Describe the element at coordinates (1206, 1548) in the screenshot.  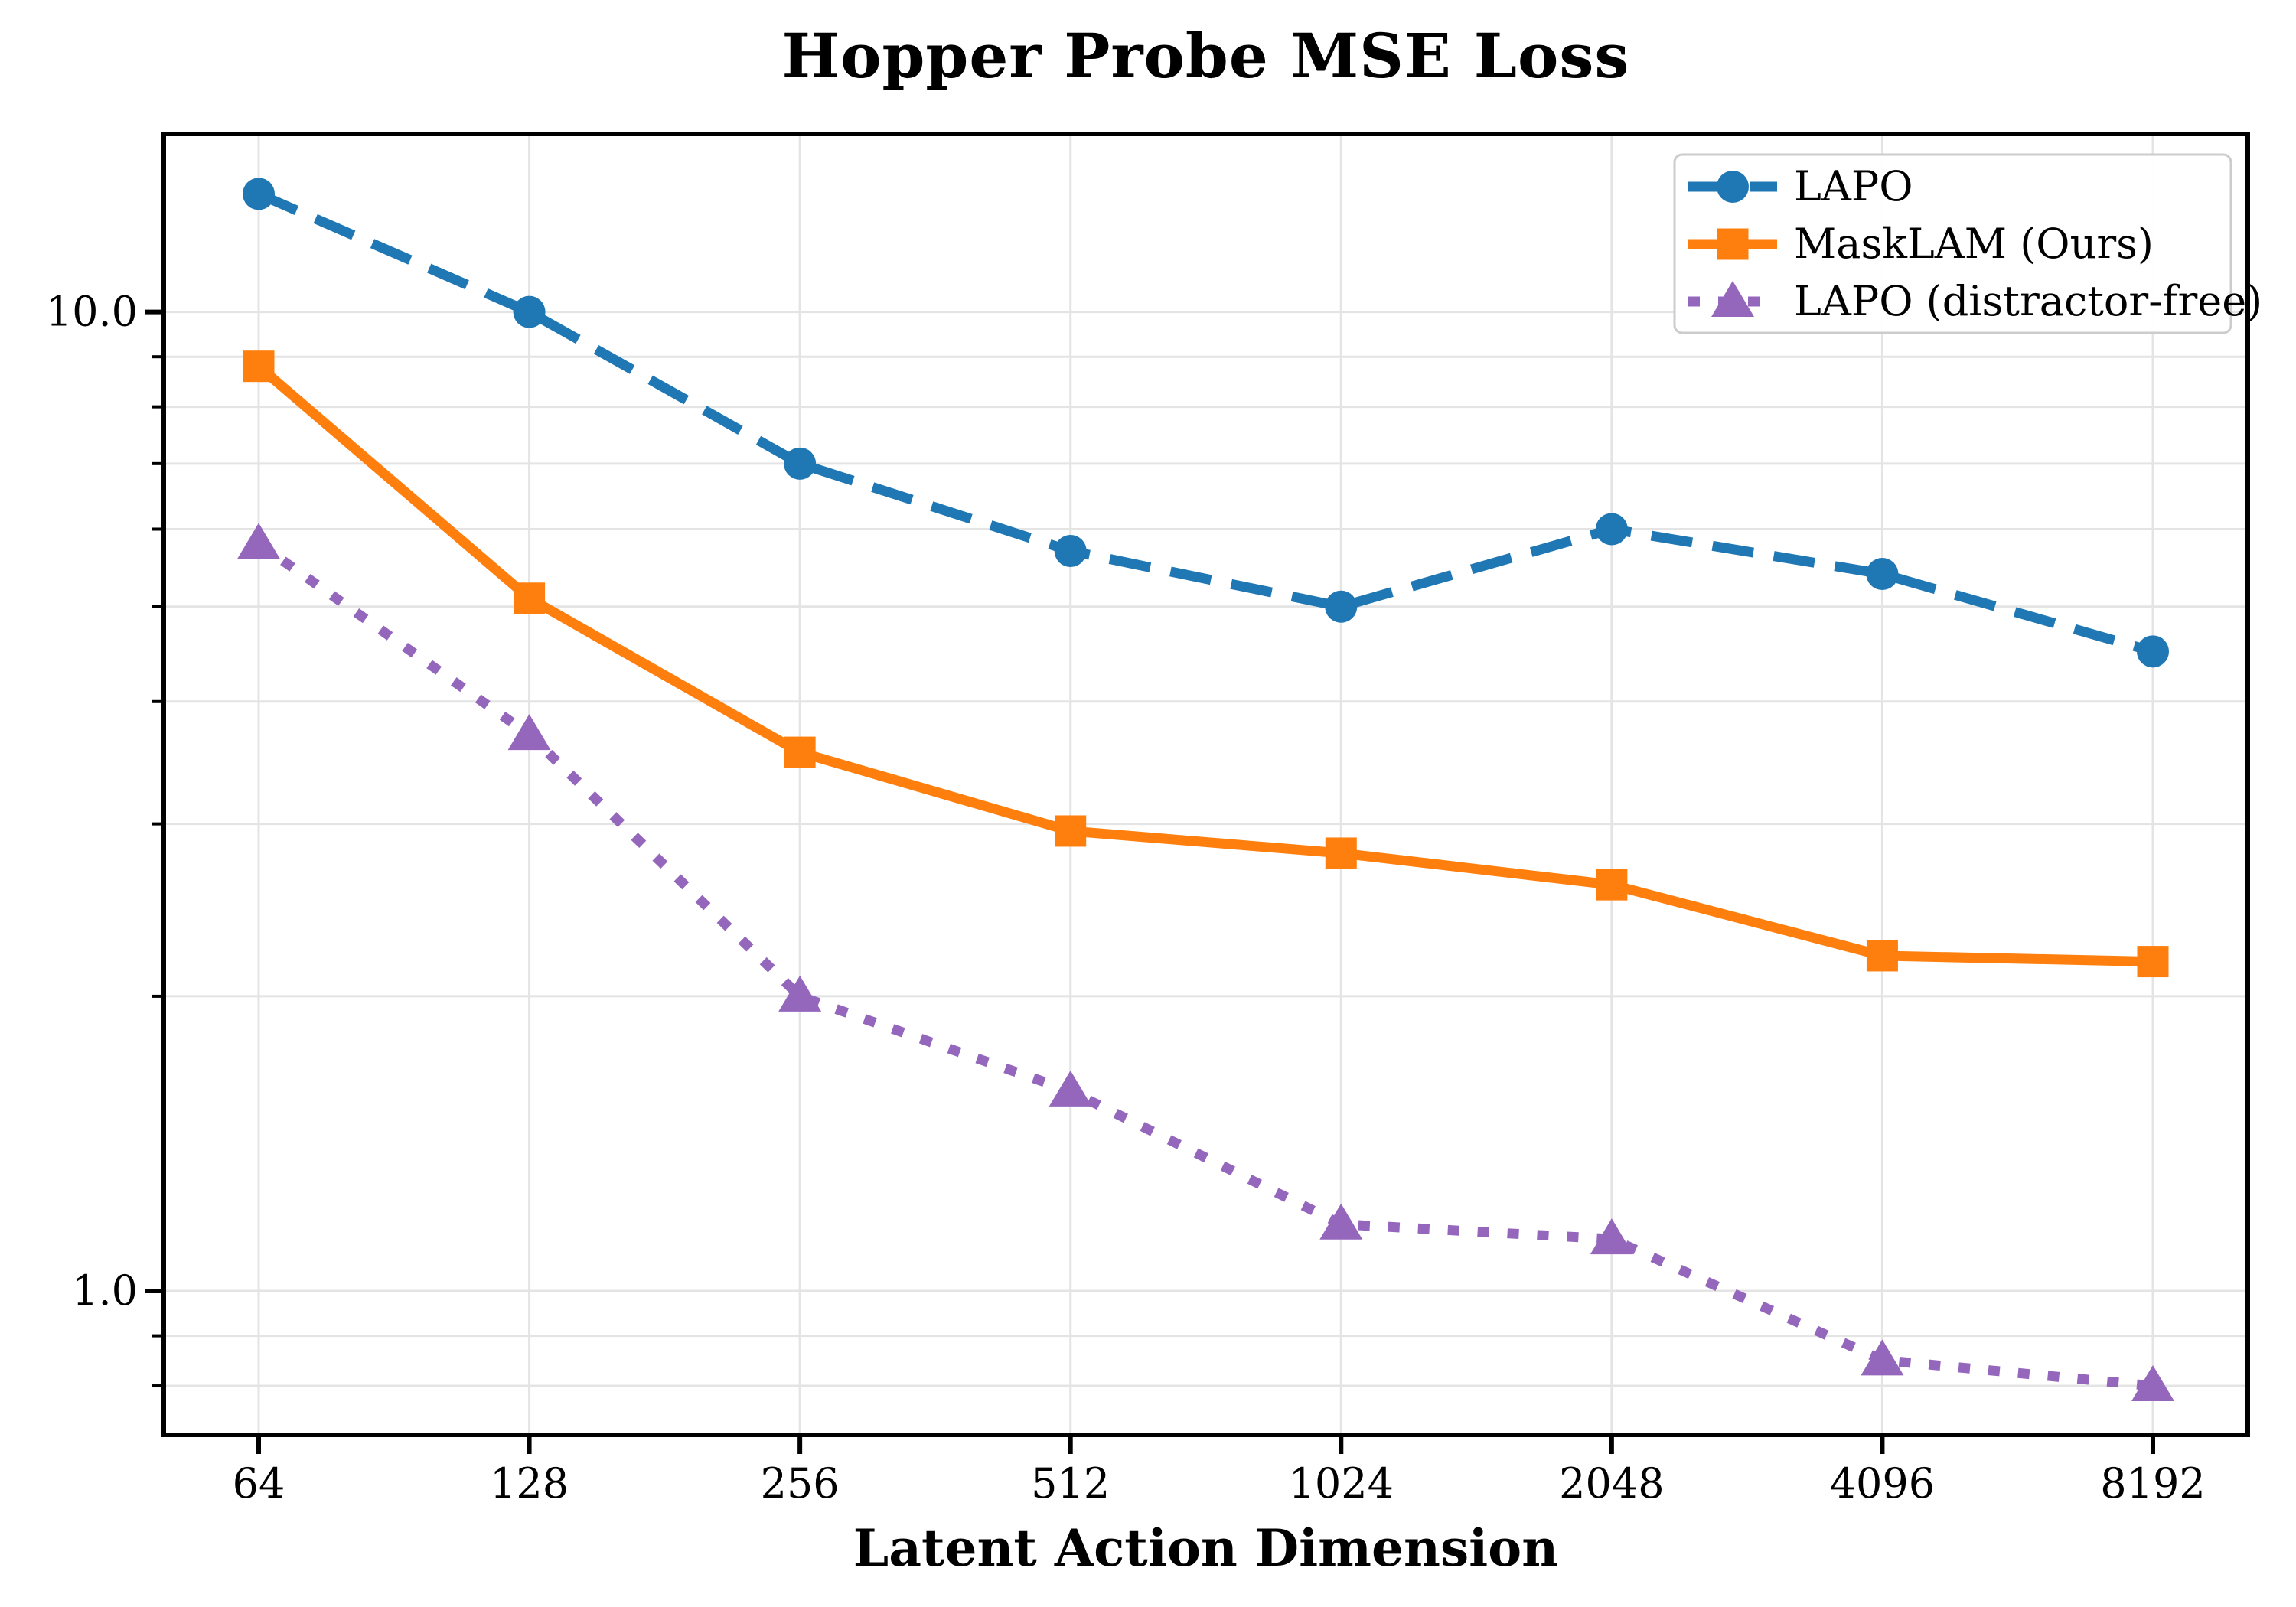
I see `x-axis-label: Latent Action Dimension` at that location.